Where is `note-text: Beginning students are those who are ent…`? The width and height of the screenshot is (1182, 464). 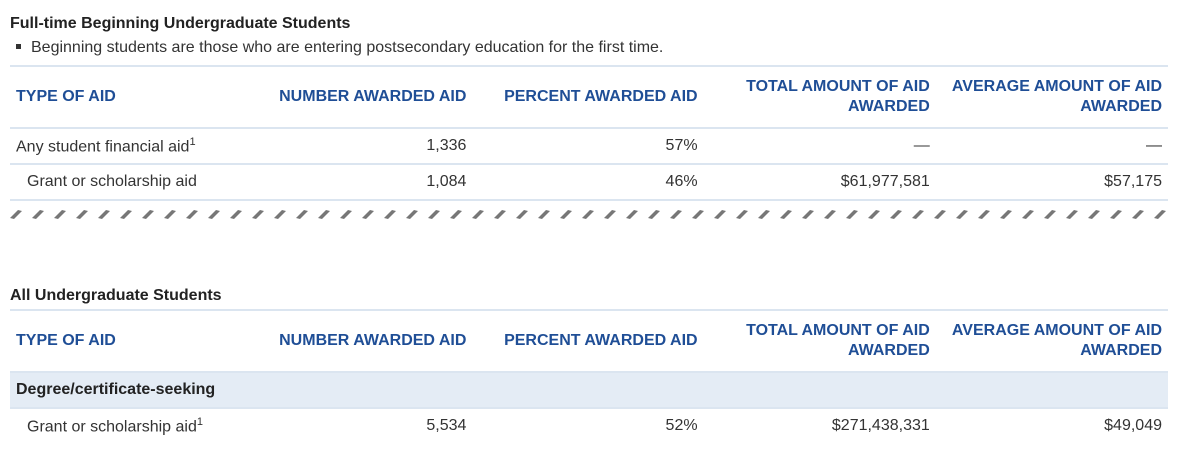
note-text: Beginning students are those who are ent… is located at coordinates (347, 47).